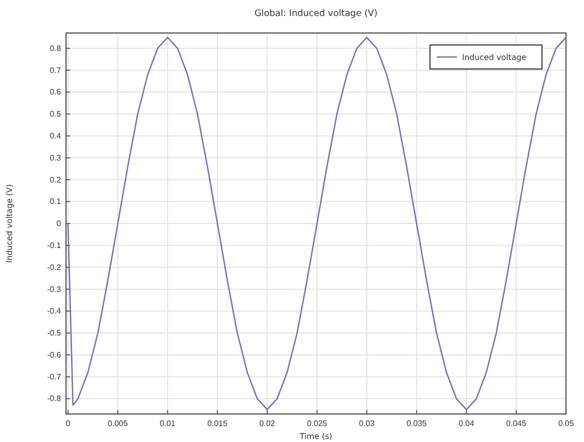 The height and width of the screenshot is (442, 584). What do you see at coordinates (56, 70) in the screenshot?
I see `y-tick-label: 0.7` at bounding box center [56, 70].